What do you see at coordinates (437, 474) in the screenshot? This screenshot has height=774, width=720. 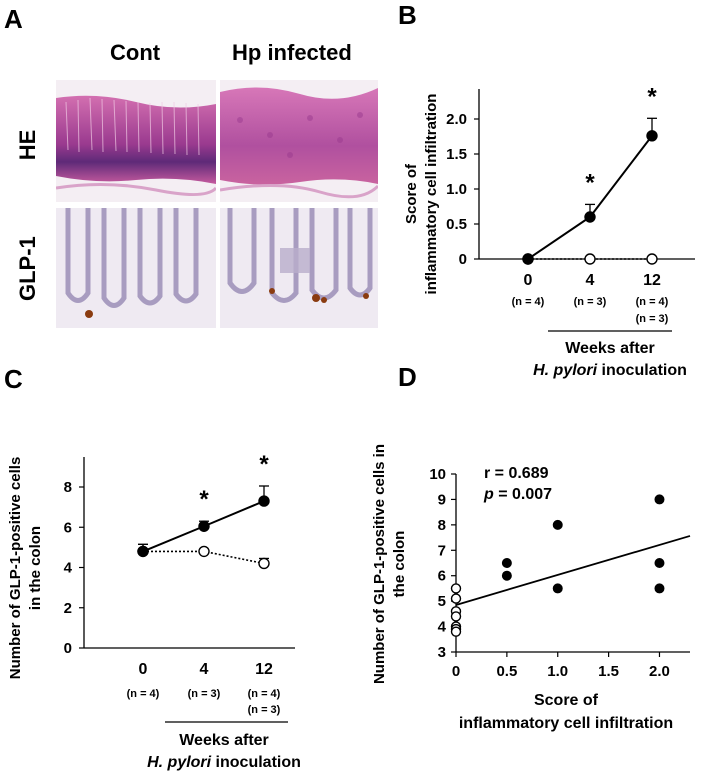 I see `chart-d-ytick-label: 10` at bounding box center [437, 474].